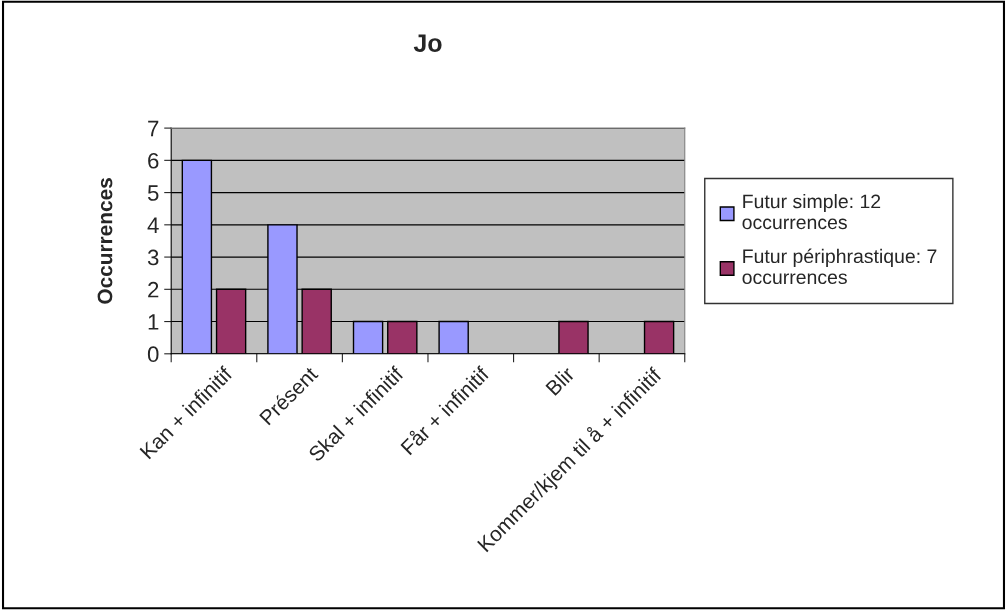 The width and height of the screenshot is (1007, 610). Describe the element at coordinates (153, 257) in the screenshot. I see `y-tick-label: 3` at that location.